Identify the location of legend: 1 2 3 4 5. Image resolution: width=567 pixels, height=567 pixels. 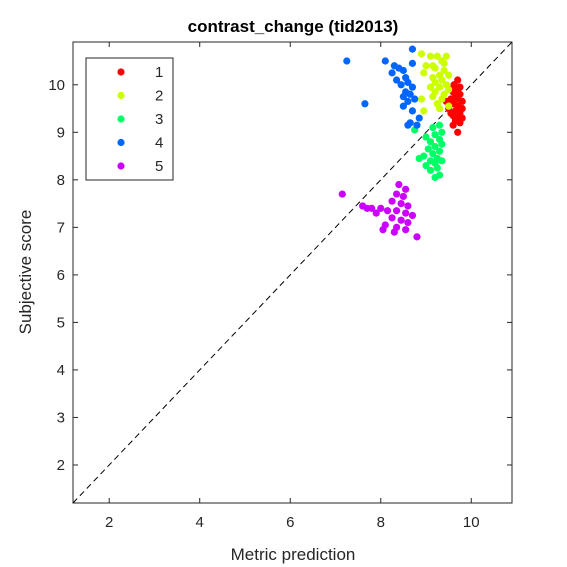
(129, 119).